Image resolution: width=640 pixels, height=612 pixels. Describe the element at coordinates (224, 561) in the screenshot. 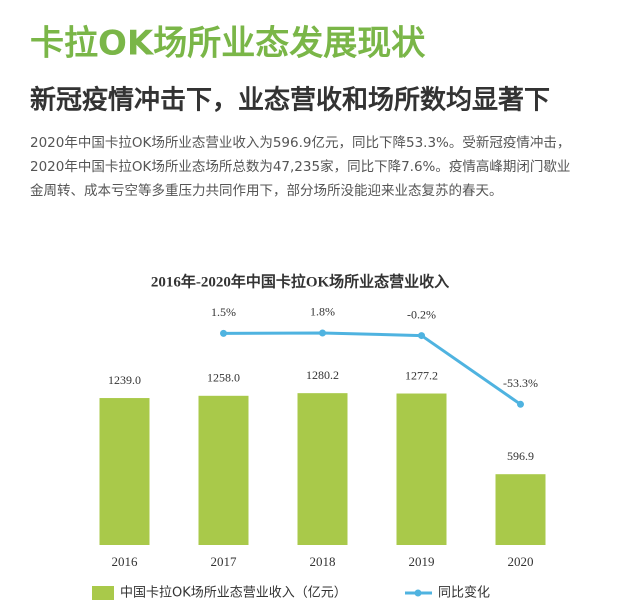

I see `x-tick-label: 2017` at that location.